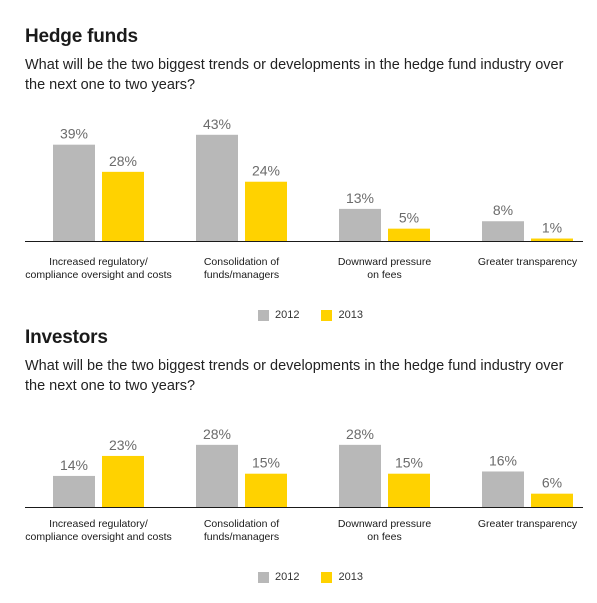 The image size is (597, 603). What do you see at coordinates (503, 460) in the screenshot?
I see `data-label-2012-cat-4: 16%` at bounding box center [503, 460].